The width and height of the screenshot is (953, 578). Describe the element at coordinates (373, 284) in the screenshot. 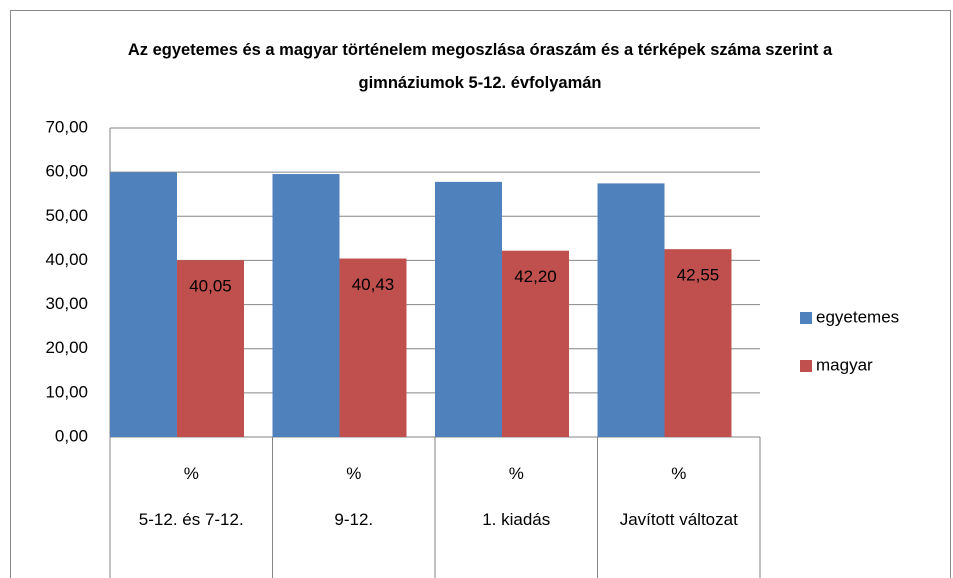

I see `data-label: 40,43` at that location.